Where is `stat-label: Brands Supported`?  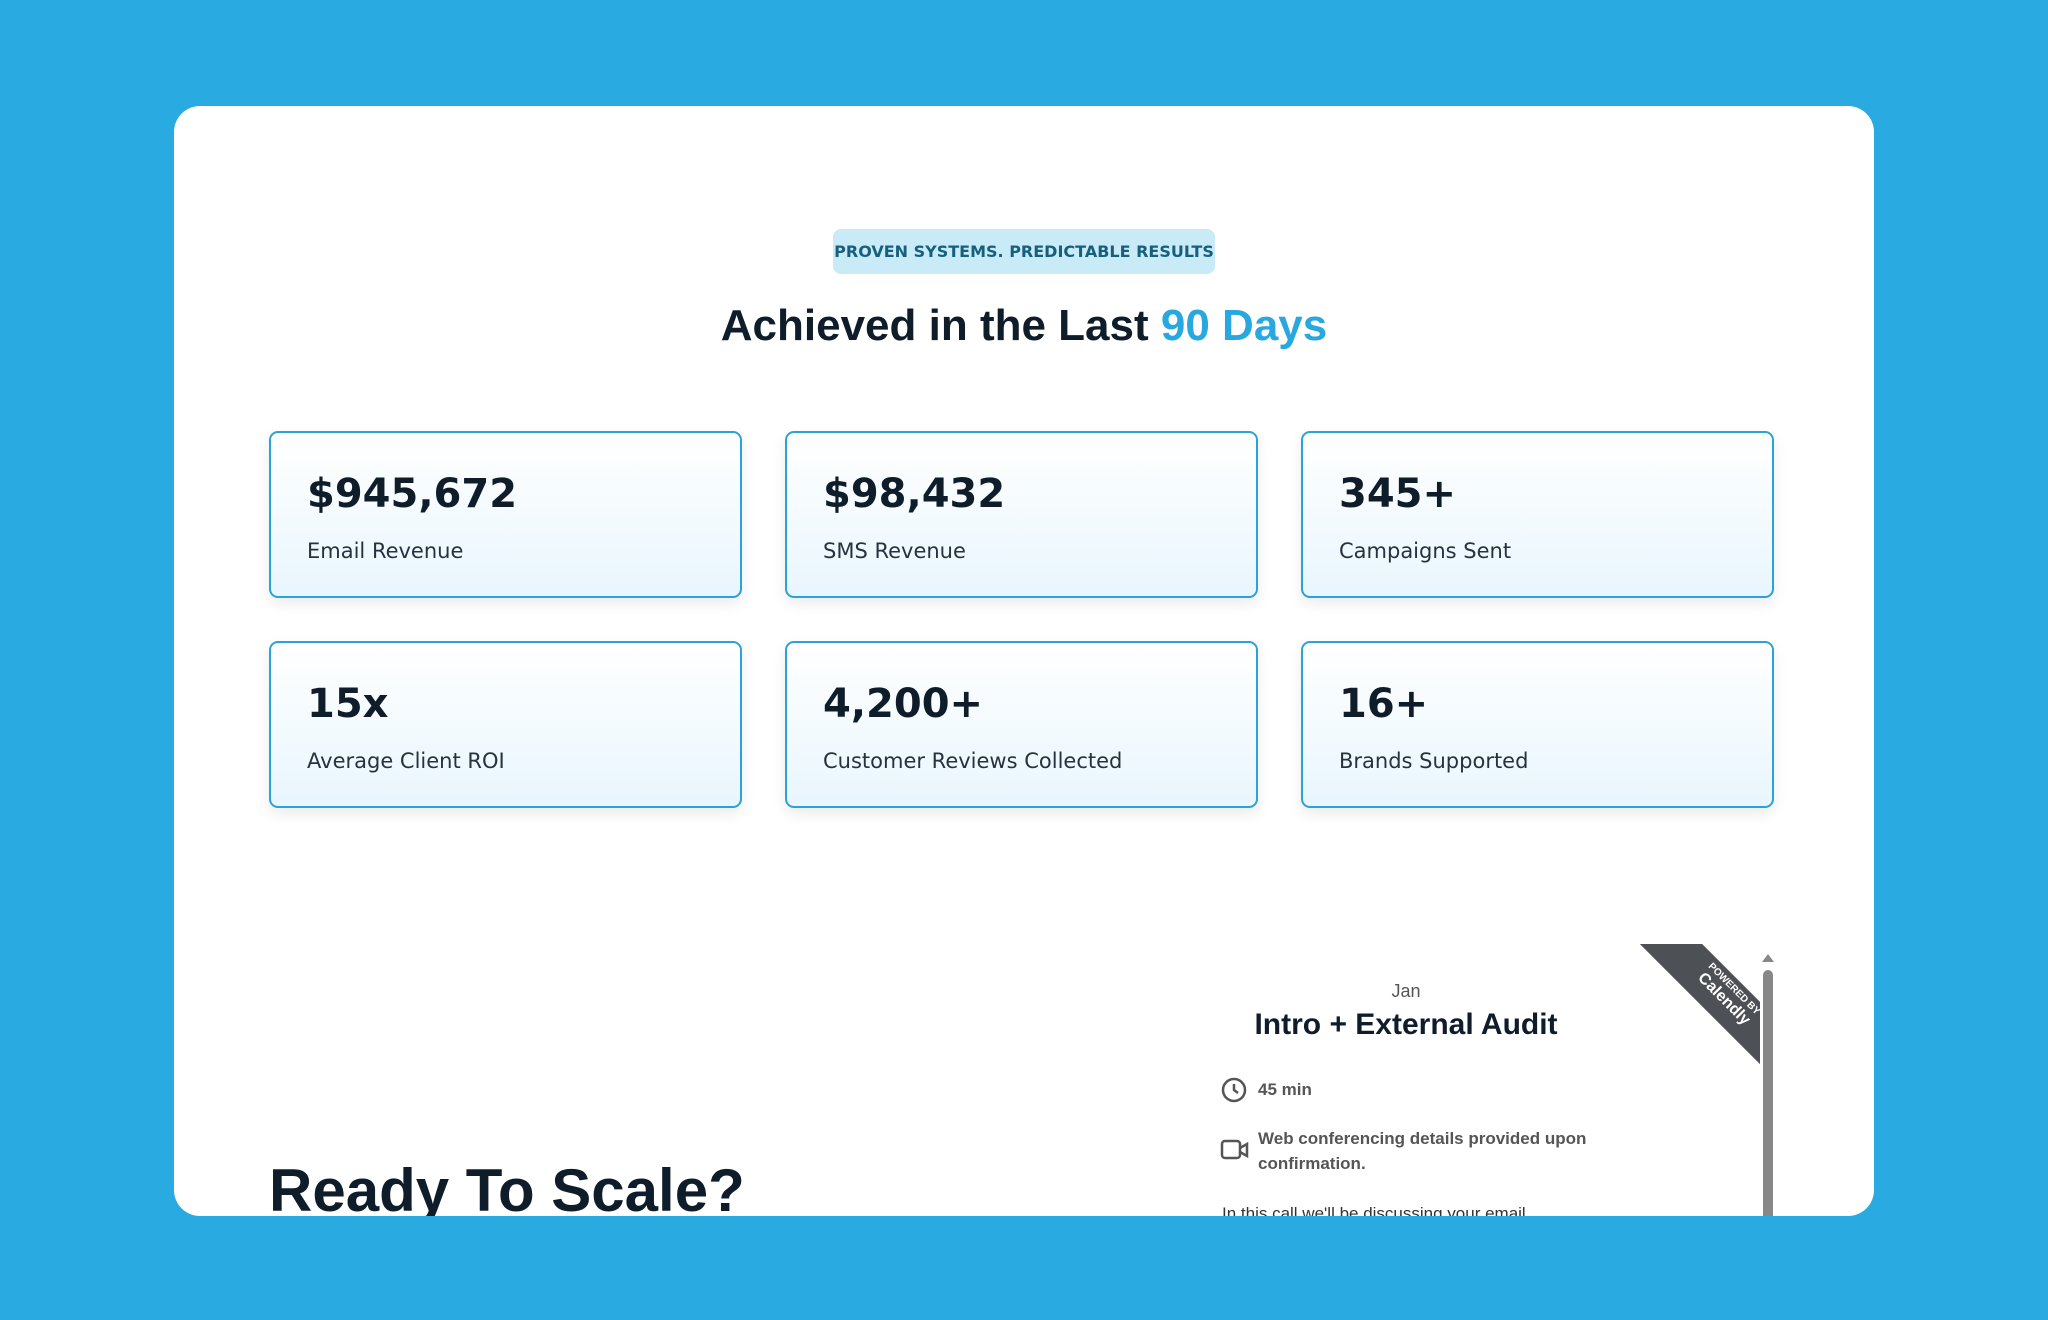 stat-label: Brands Supported is located at coordinates (1434, 761).